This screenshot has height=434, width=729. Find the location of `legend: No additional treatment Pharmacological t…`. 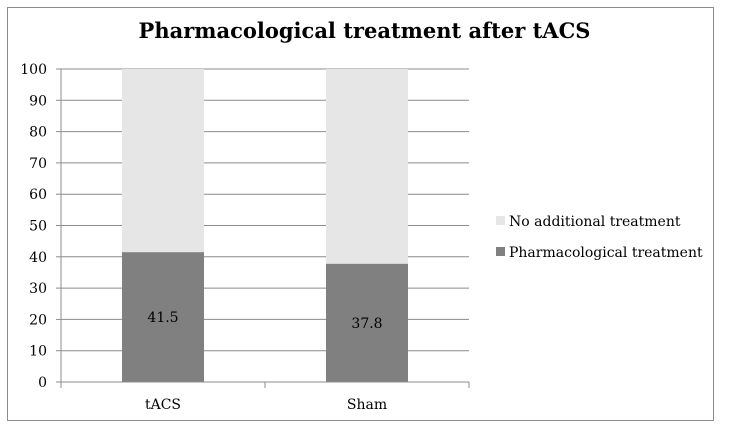

legend: No additional treatment Pharmacological t… is located at coordinates (599, 237).